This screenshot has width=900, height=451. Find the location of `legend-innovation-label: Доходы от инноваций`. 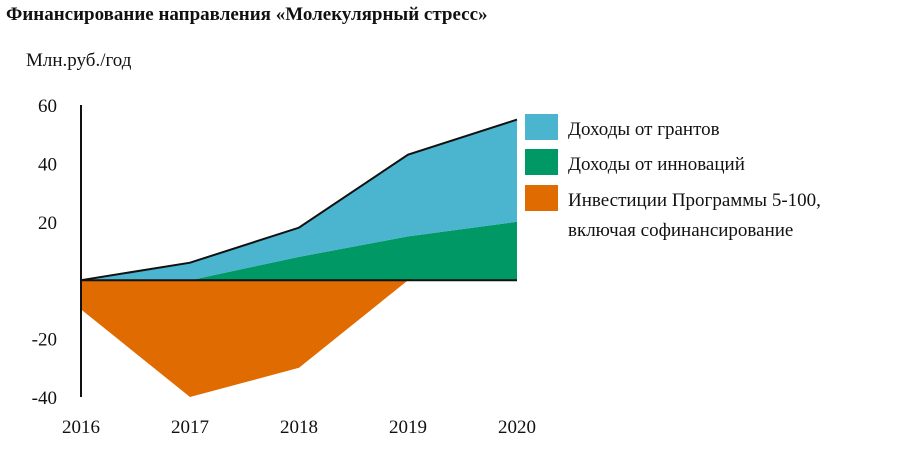

legend-innovation-label: Доходы от инноваций is located at coordinates (656, 164).